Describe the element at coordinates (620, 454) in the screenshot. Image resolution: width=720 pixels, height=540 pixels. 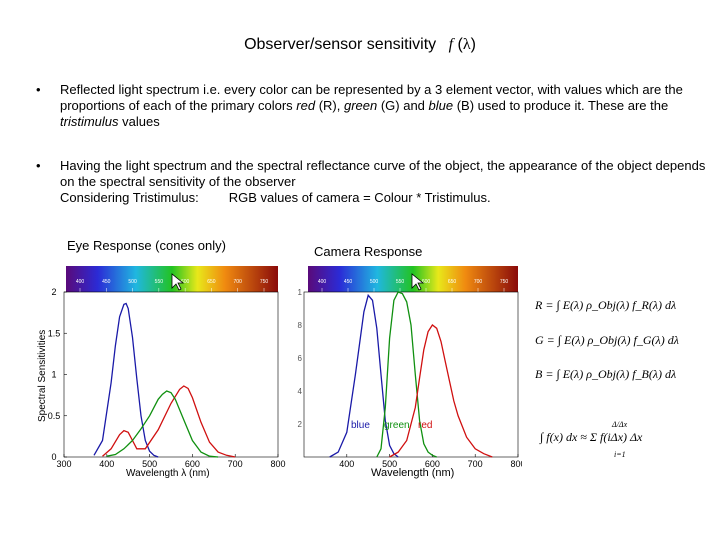
I see `sum-lower-limit: i=1` at that location.